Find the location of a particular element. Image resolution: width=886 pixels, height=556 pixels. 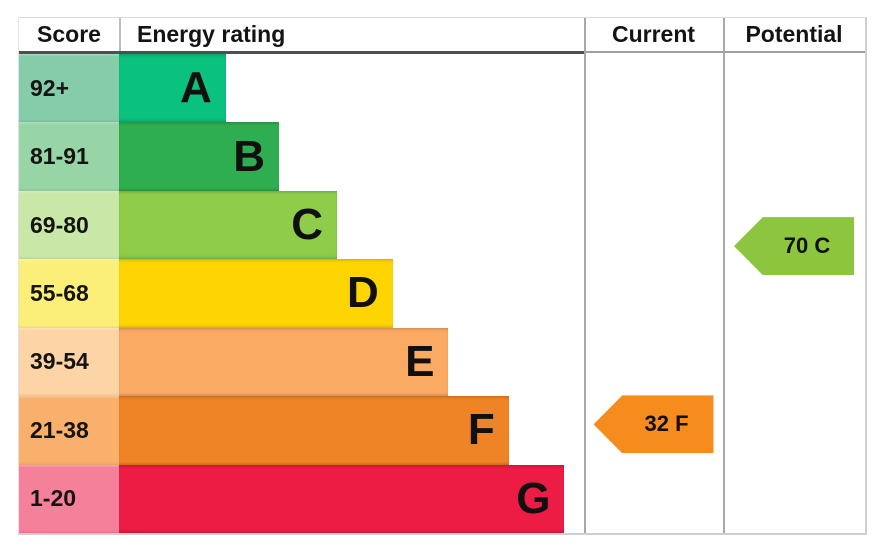

score-range-f: 21-38 is located at coordinates (69, 430).